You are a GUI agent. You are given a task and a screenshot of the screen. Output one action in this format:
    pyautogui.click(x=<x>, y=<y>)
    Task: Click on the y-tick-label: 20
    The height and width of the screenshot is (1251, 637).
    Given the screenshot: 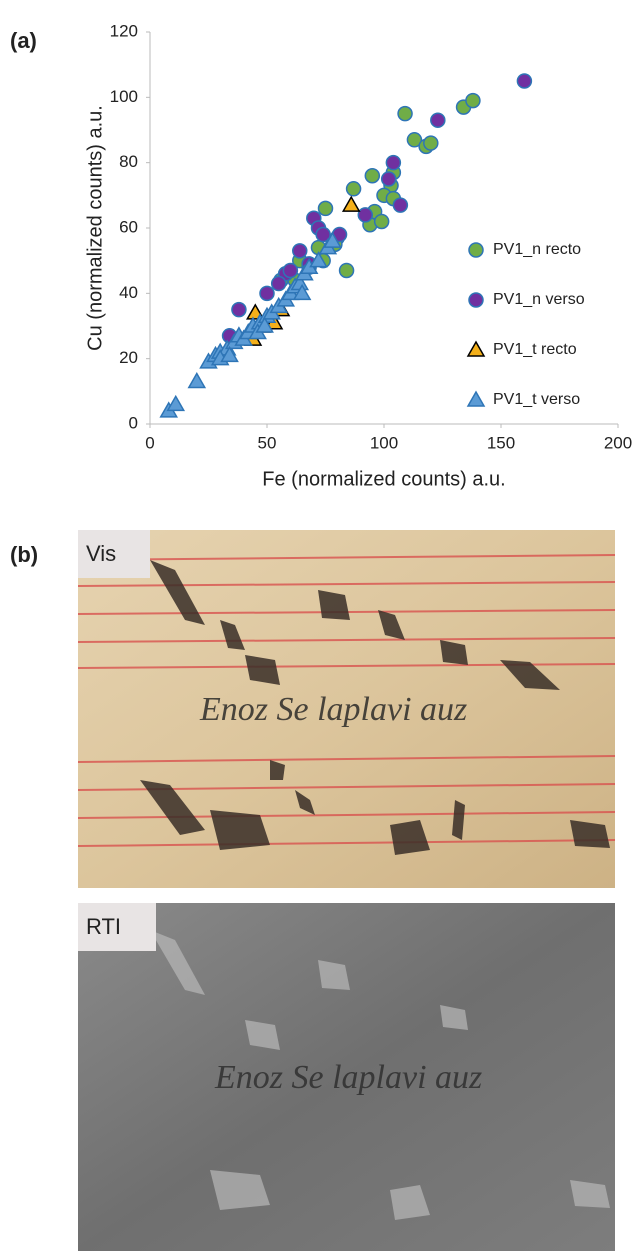 What is the action you would take?
    pyautogui.click(x=128, y=357)
    